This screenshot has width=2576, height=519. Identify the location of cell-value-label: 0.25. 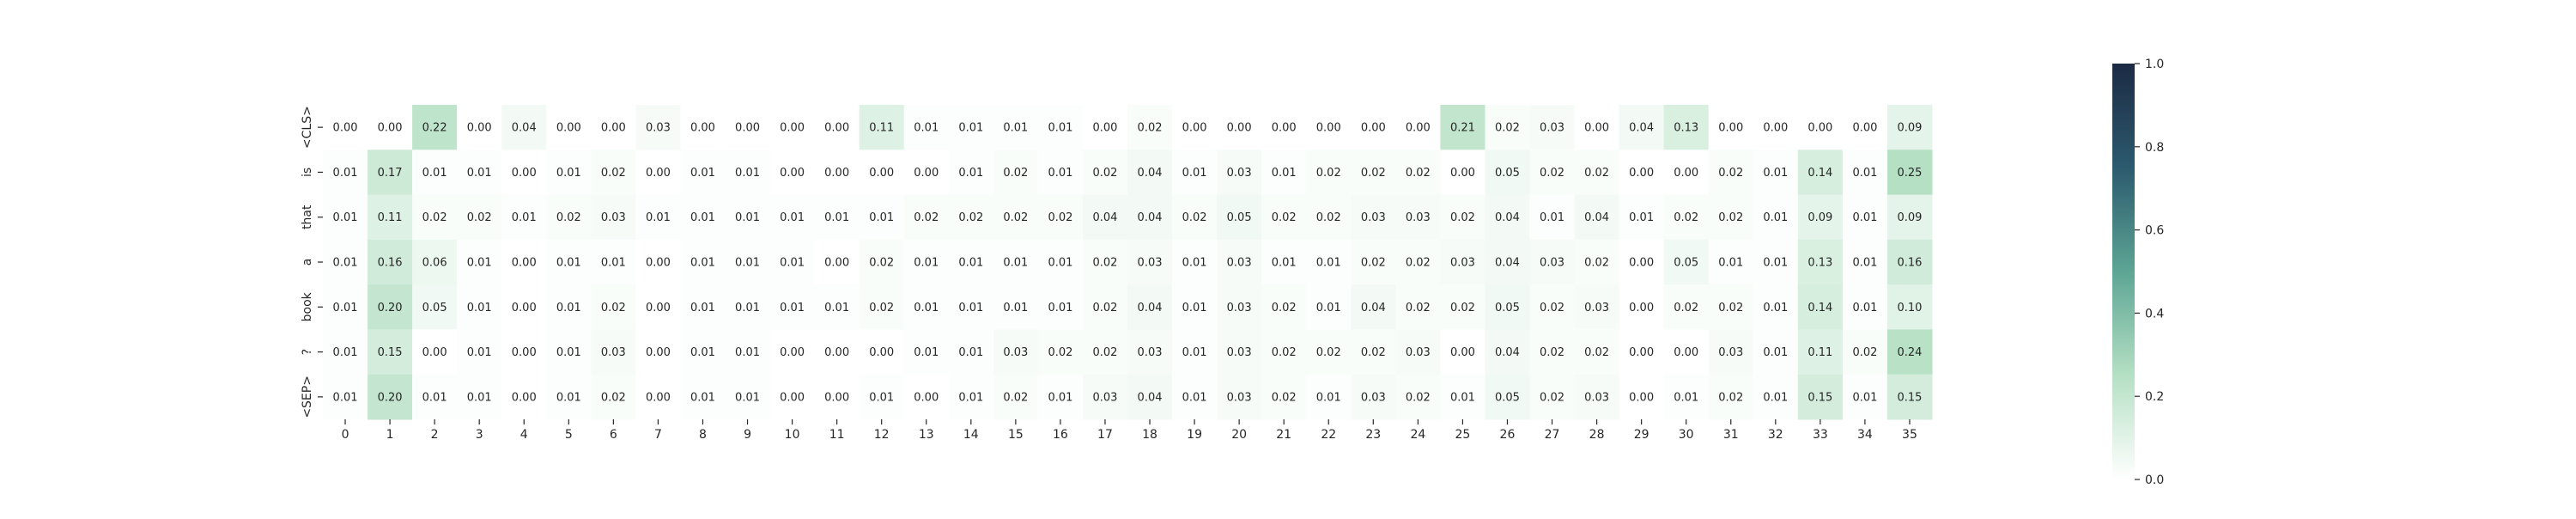
(1909, 173).